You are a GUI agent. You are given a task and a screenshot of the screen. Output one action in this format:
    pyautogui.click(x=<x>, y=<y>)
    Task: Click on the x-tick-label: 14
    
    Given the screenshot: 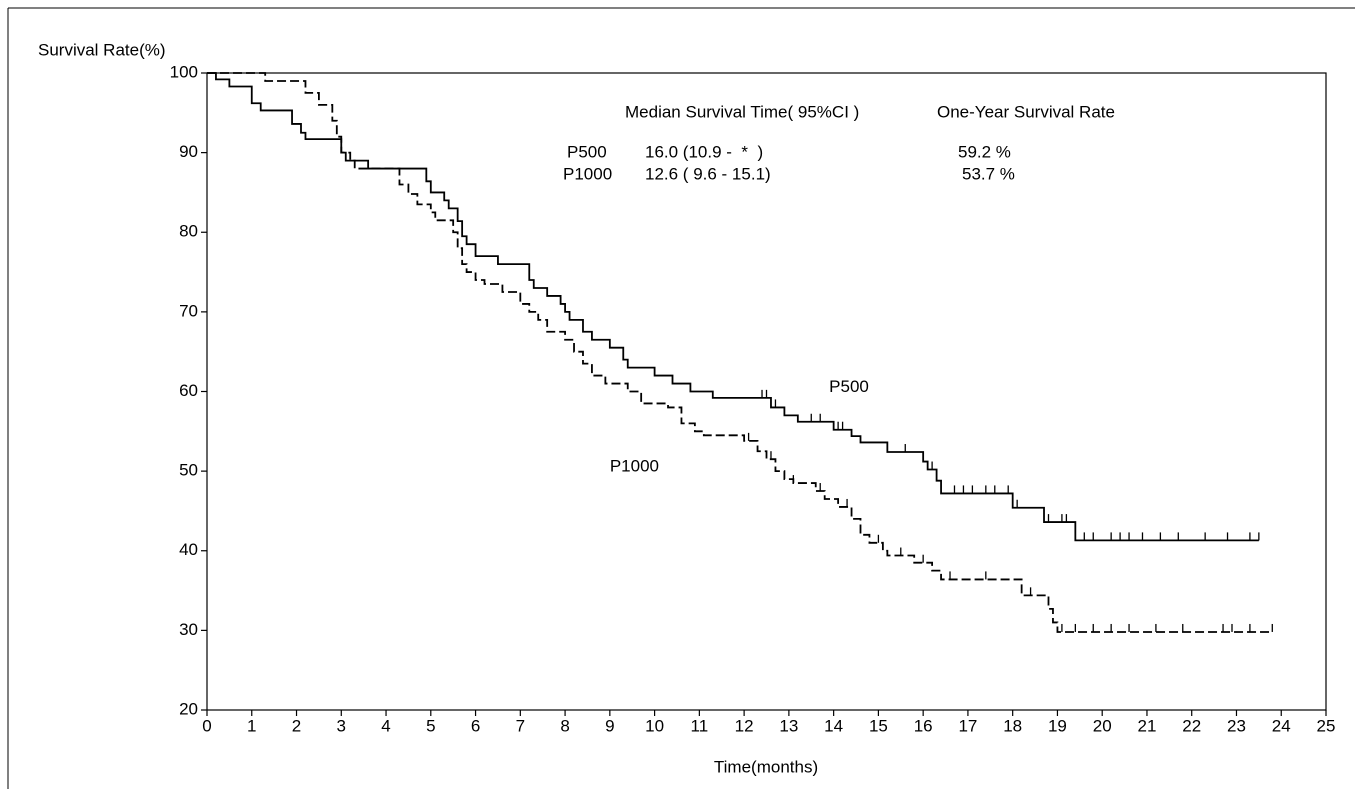 What is the action you would take?
    pyautogui.click(x=833, y=725)
    